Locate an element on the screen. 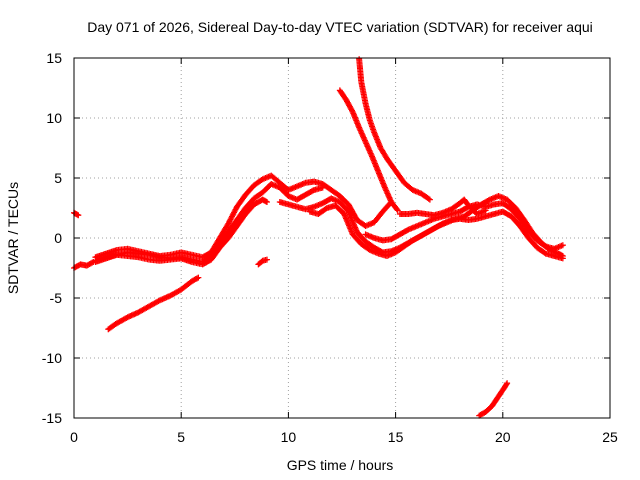 The image size is (640, 480). x-tick-label: 5 is located at coordinates (181, 437).